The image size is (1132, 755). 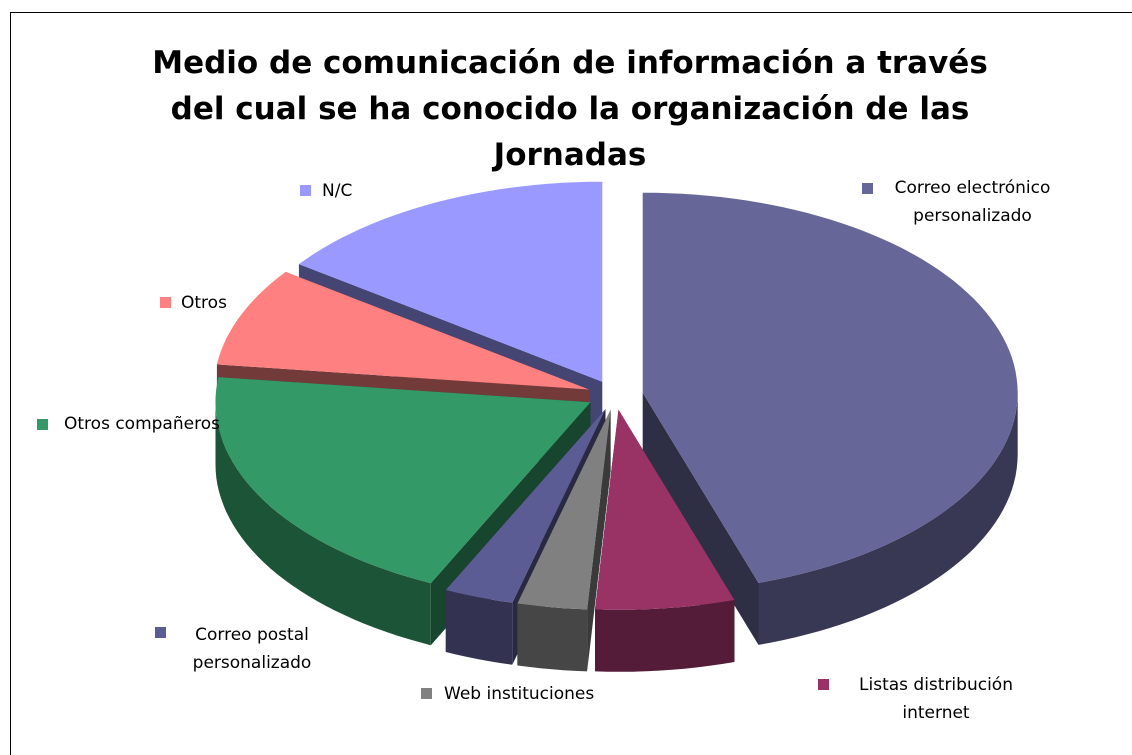 What do you see at coordinates (337, 191) in the screenshot?
I see `legend-label: N/C` at bounding box center [337, 191].